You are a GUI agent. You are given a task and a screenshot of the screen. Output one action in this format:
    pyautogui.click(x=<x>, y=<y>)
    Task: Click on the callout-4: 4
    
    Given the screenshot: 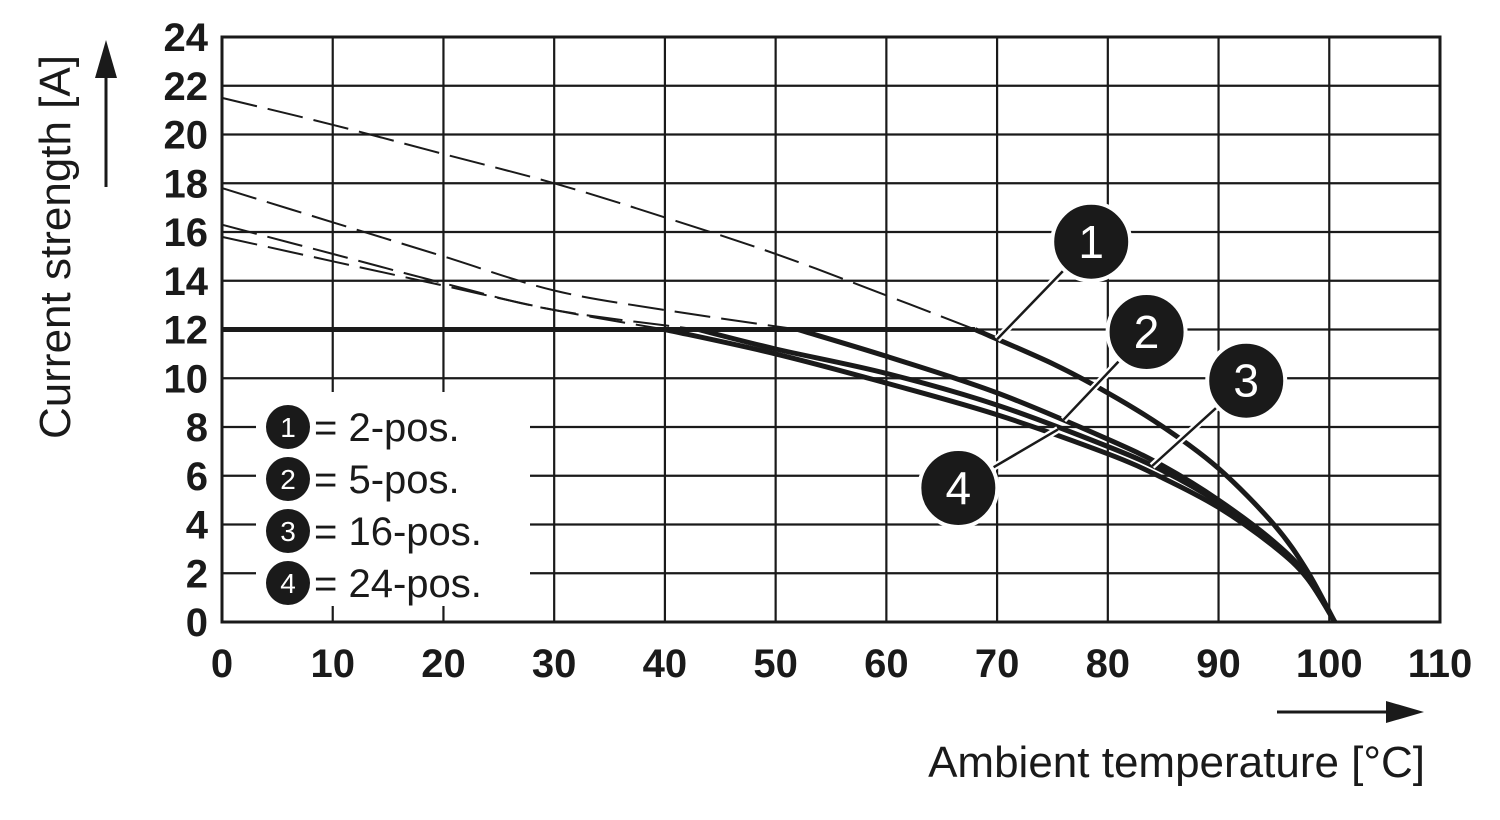 What is the action you would take?
    pyautogui.click(x=988, y=477)
    